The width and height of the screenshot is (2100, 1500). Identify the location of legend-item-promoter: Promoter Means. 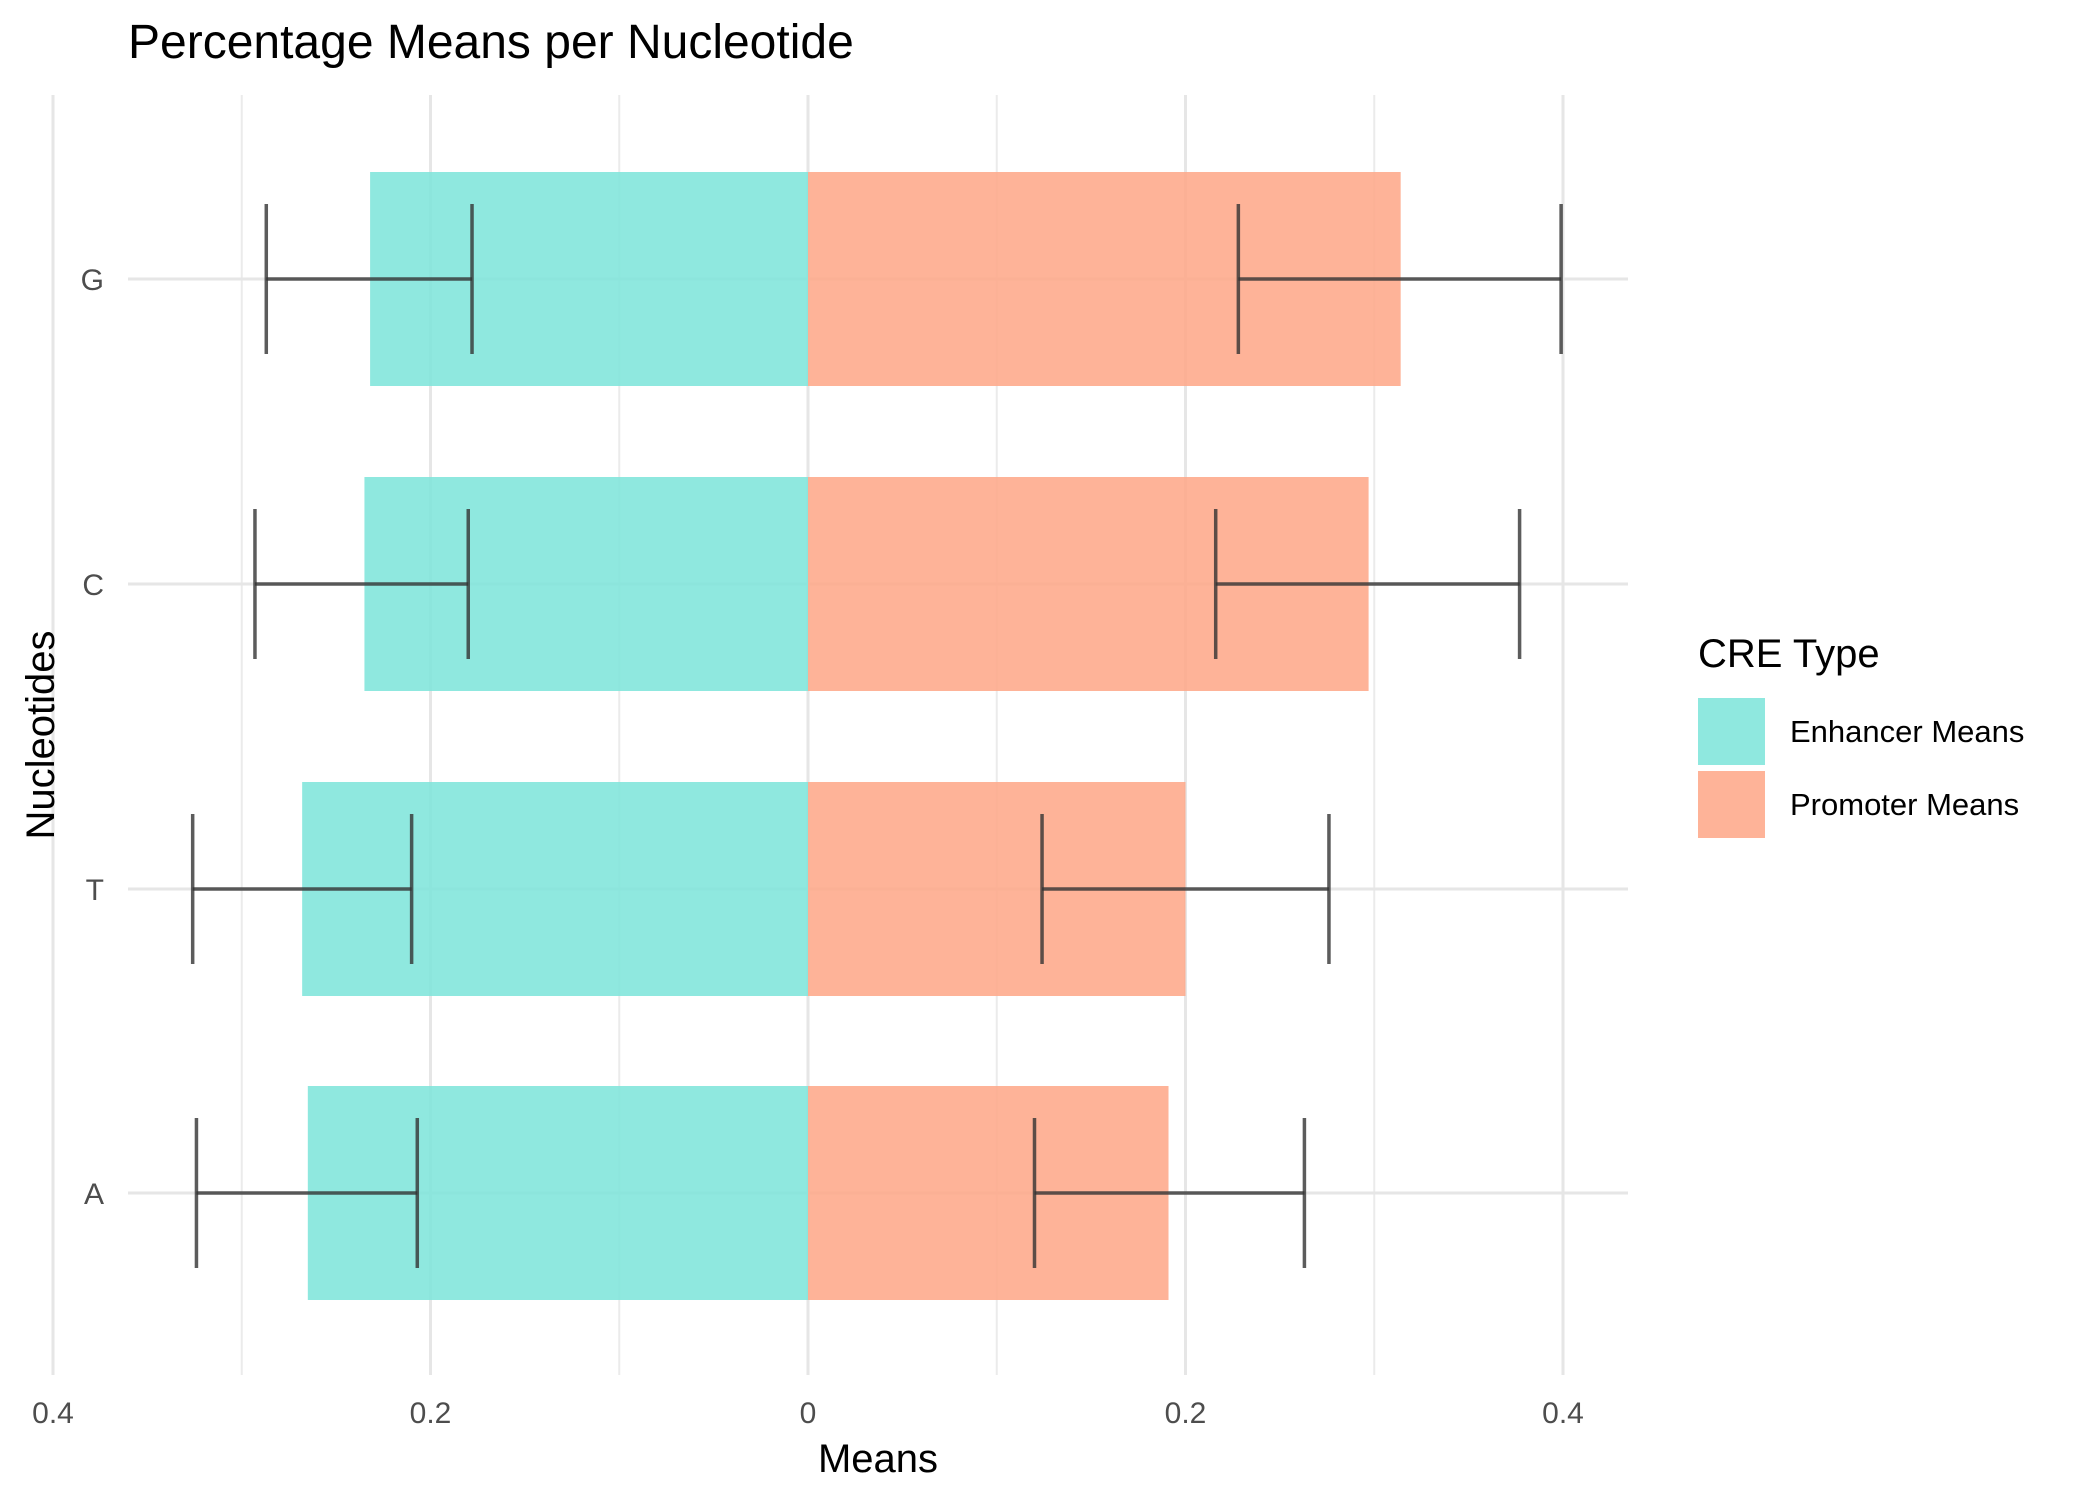
(1858, 804).